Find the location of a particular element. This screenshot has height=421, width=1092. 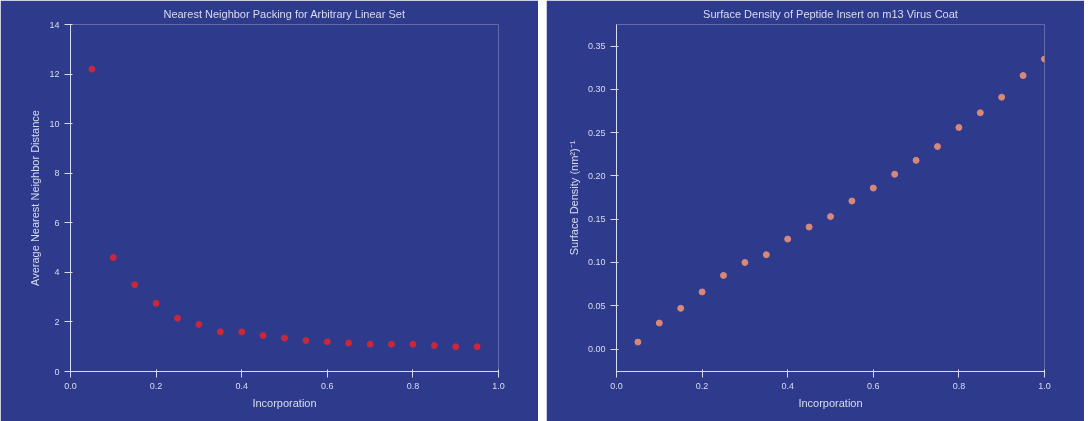

chart-title: Surface Density of Peptide Insert on m13 Virus Coat is located at coordinates (830, 13).